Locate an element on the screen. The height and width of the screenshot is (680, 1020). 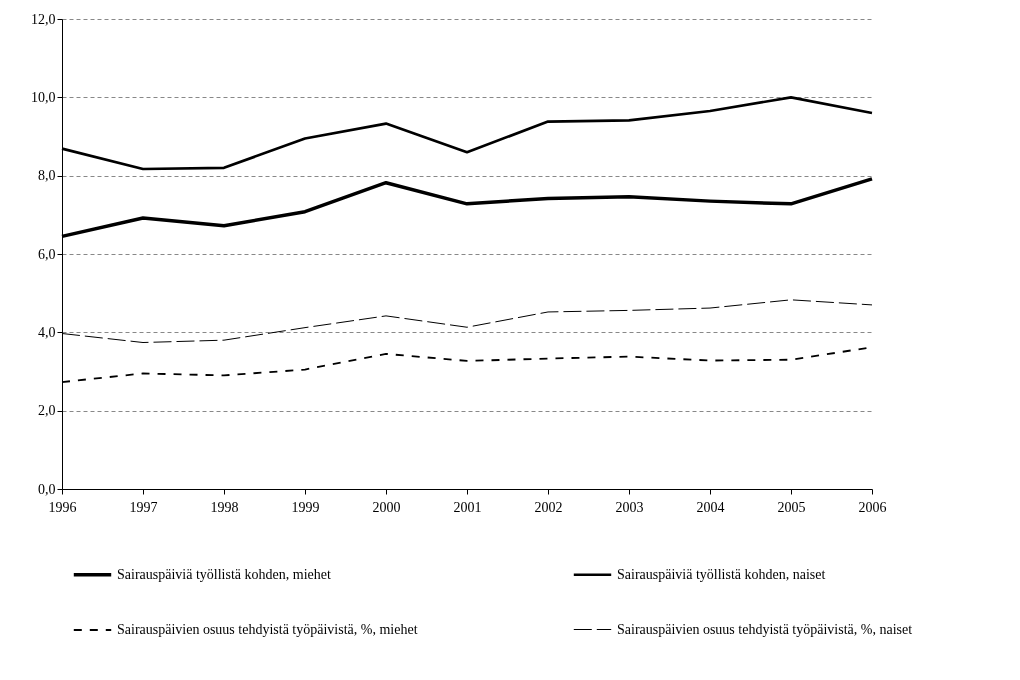
y-tick-label: 2,0 is located at coordinates (47, 411).